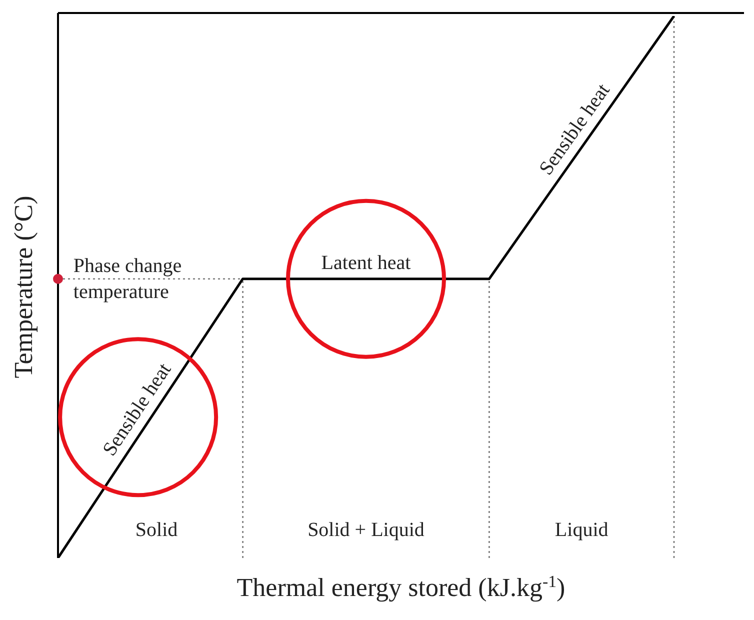  I want to click on annotation: Liquid, so click(581, 529).